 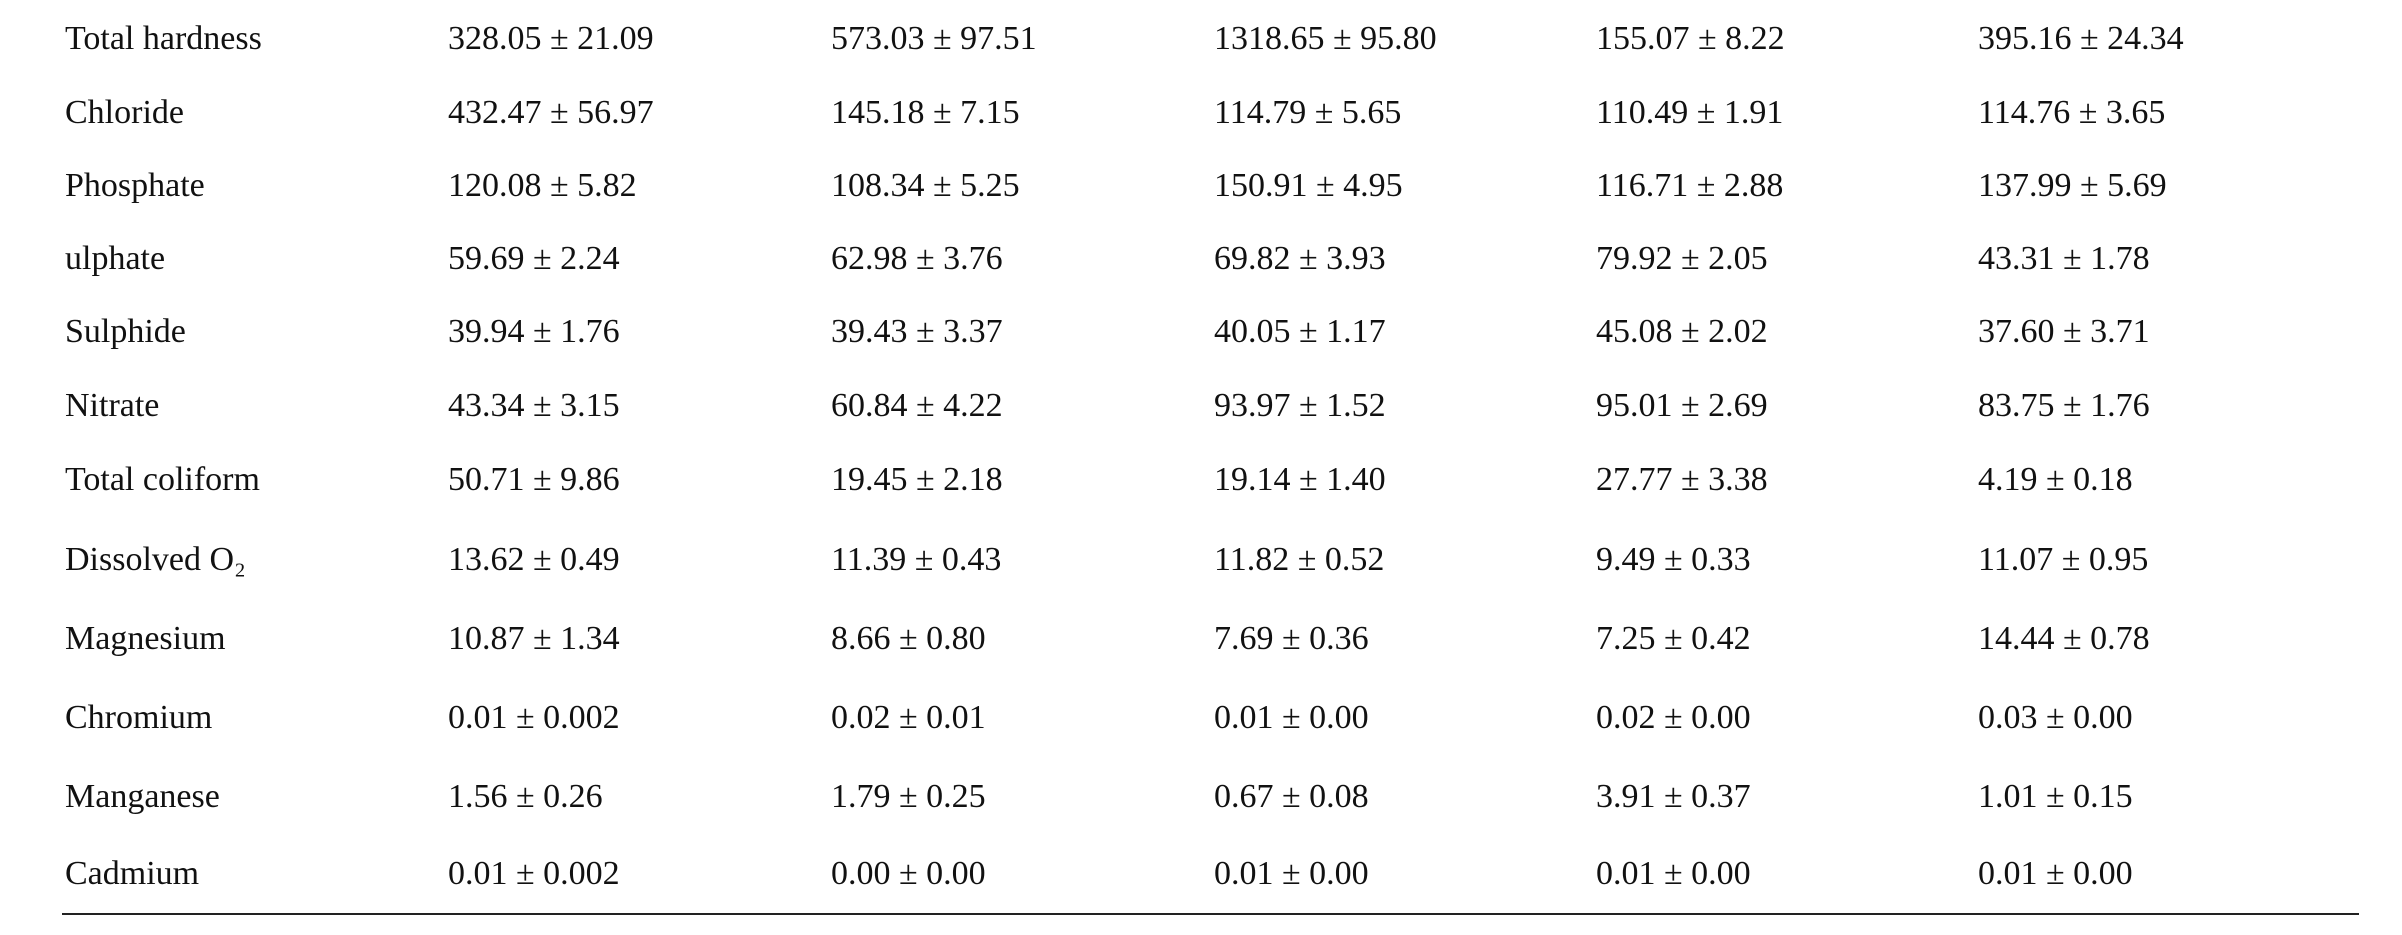 What do you see at coordinates (1673, 796) in the screenshot?
I see `cell-value: 3.91 ± 0.37` at bounding box center [1673, 796].